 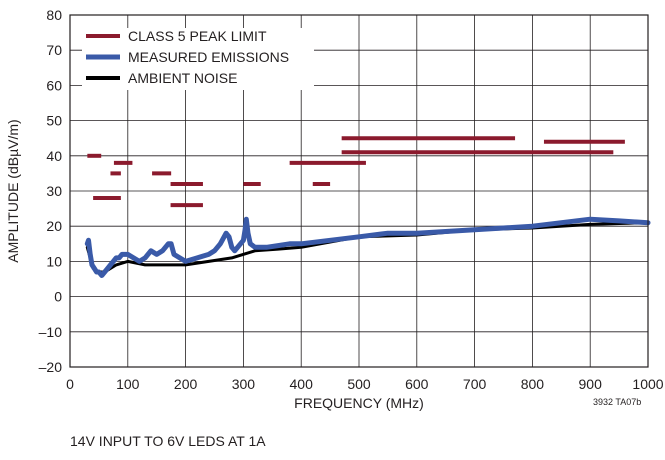 What do you see at coordinates (182, 78) in the screenshot?
I see `legend-label: AMBIENT NOISE` at bounding box center [182, 78].